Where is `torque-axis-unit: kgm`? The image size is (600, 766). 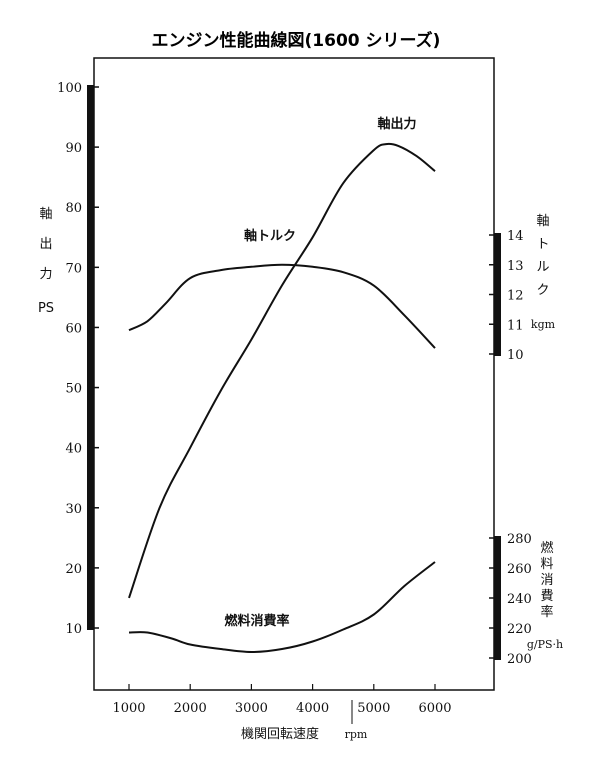 torque-axis-unit: kgm is located at coordinates (543, 324).